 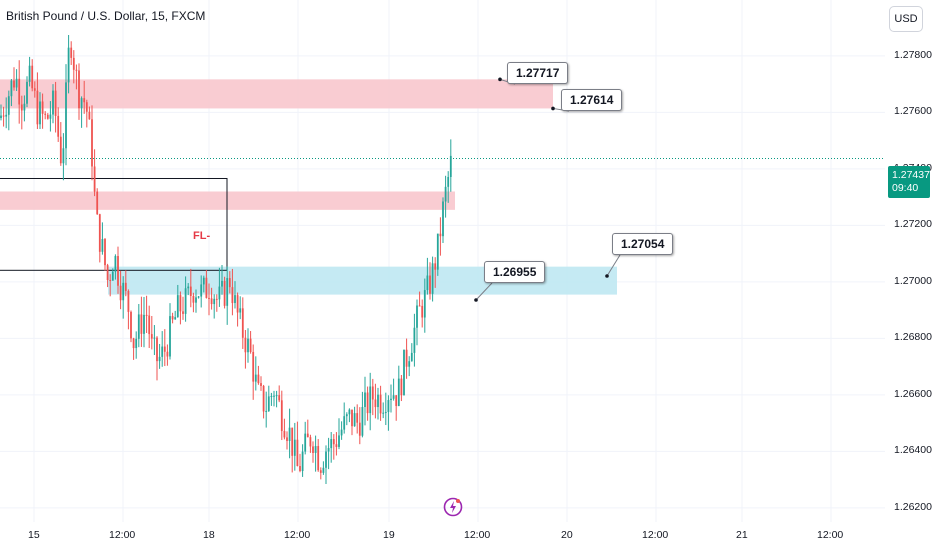 I want to click on current-price-value: 1.27437, so click(x=911, y=175).